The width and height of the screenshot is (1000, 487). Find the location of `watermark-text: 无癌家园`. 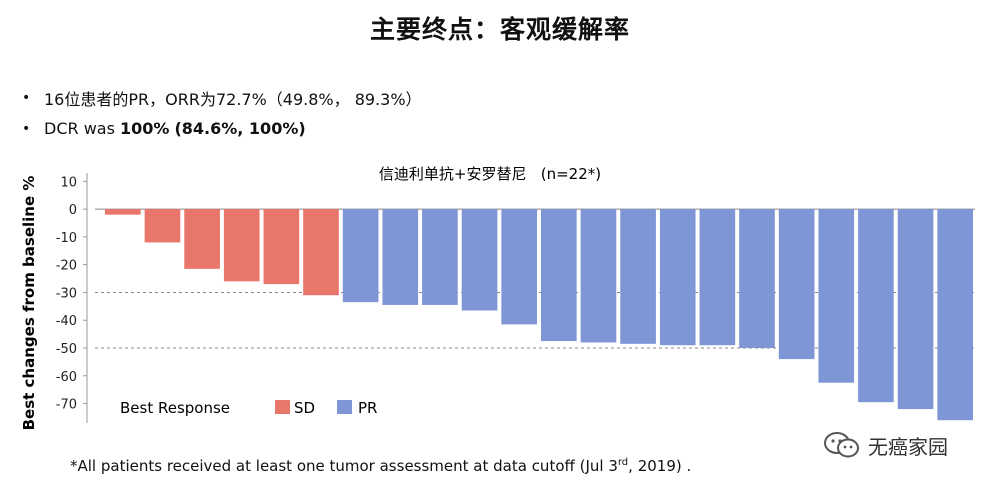

watermark-text: 无癌家园 is located at coordinates (908, 446).